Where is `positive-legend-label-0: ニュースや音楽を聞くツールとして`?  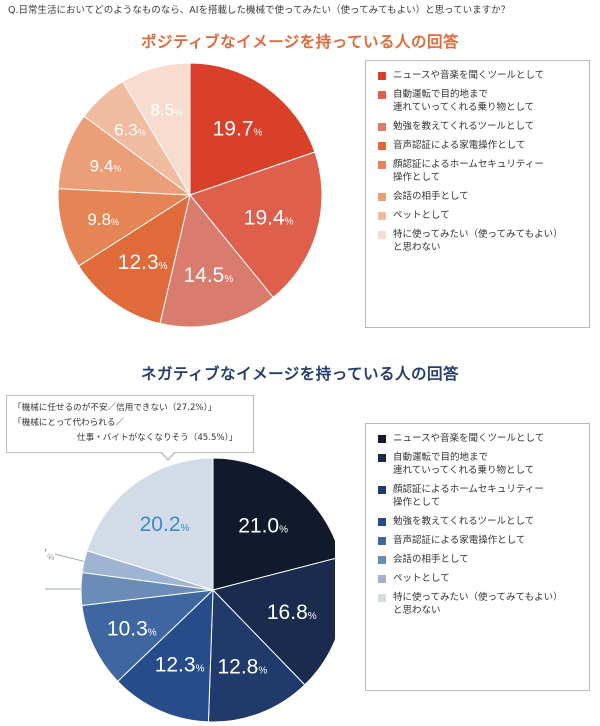 positive-legend-label-0: ニュースや音楽を聞くツールとして is located at coordinates (469, 75).